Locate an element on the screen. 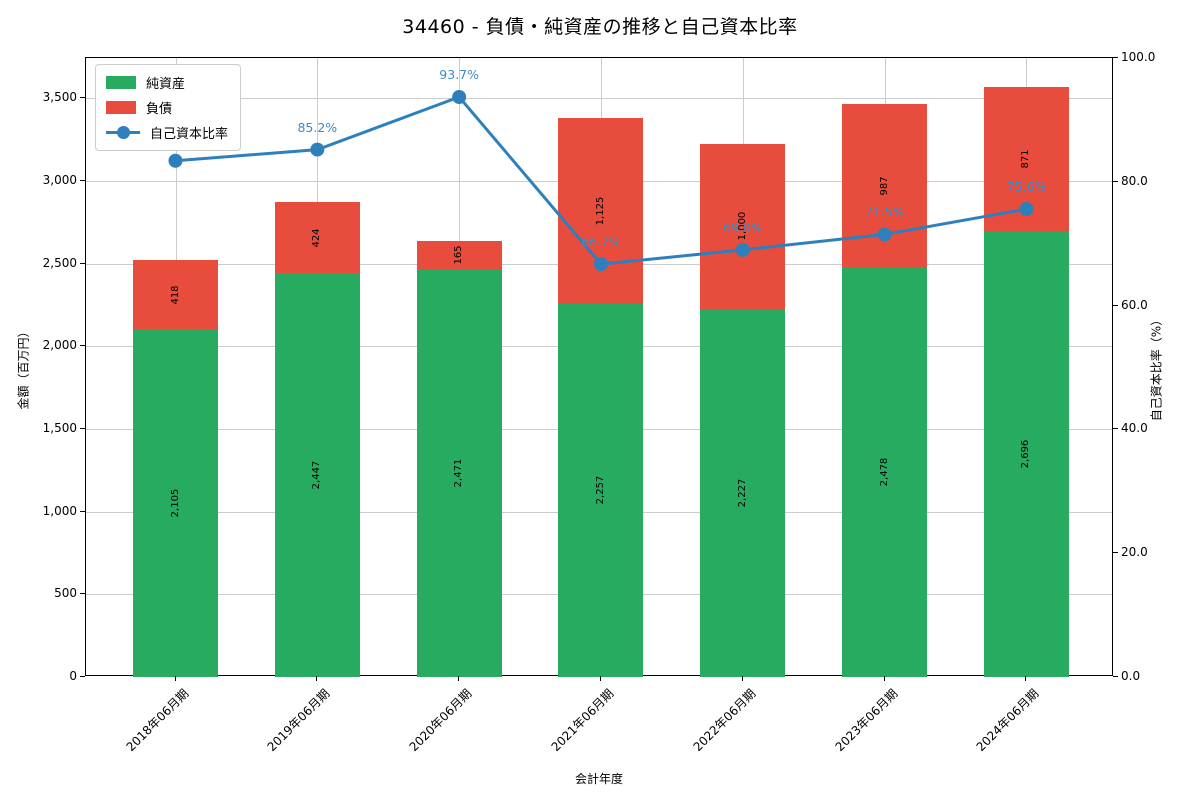  legend-label-debt: 負債 is located at coordinates (159, 109).